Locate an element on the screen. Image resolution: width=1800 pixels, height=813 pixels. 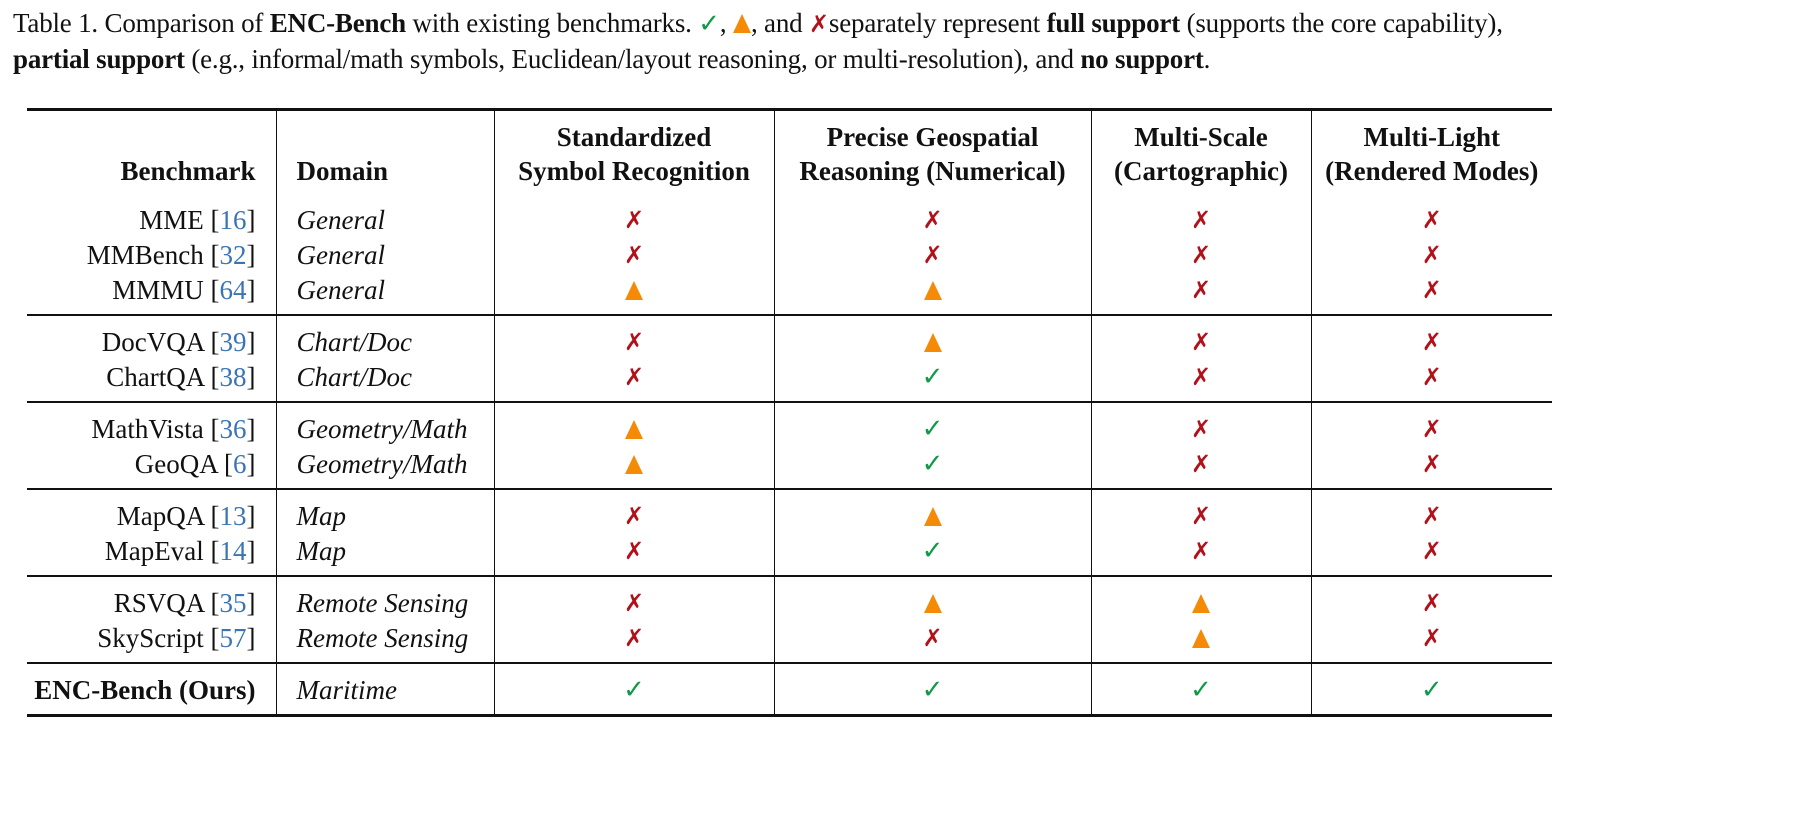
table-row: GeoQA [6] Geometry/Math ✓ ✗ ✗ is located at coordinates (789, 467).